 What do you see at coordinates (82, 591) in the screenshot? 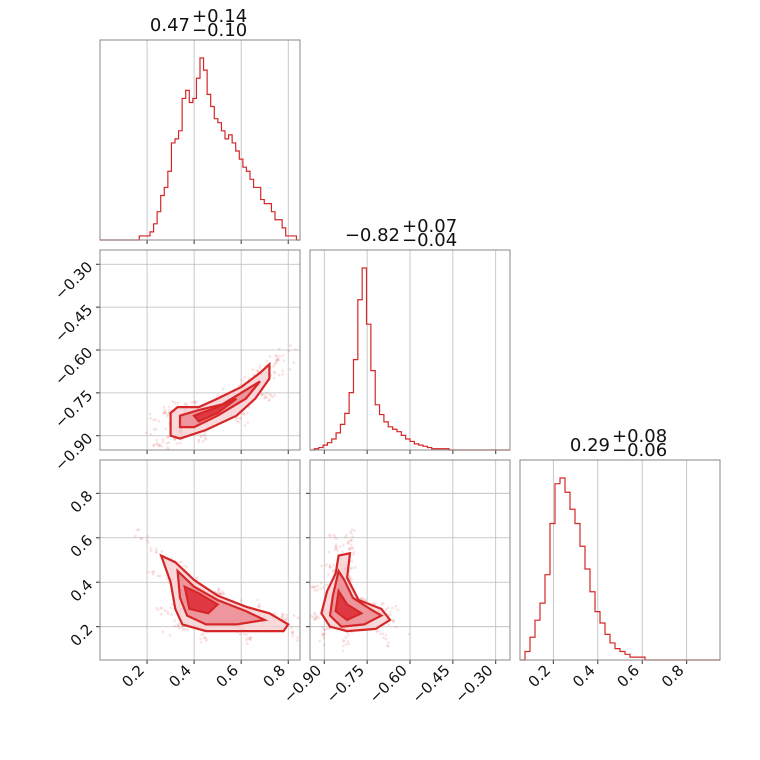
I see `y-tick-label: 0.4` at bounding box center [82, 591].